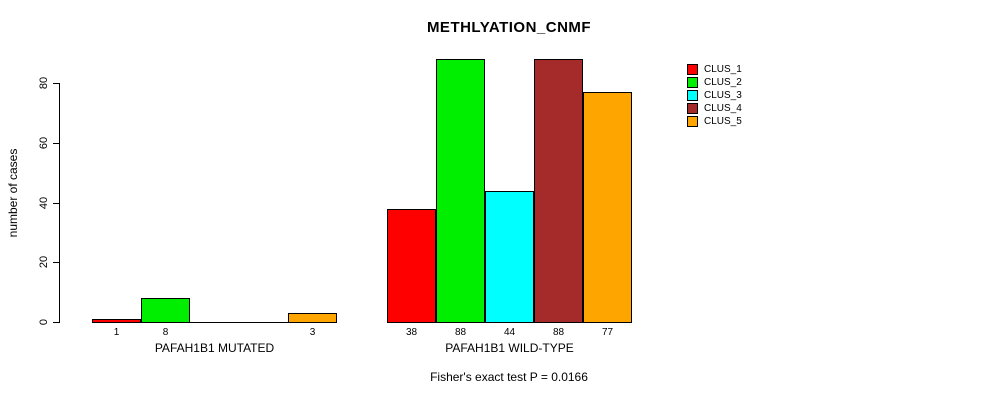 This screenshot has height=400, width=990. I want to click on y-axis-tick-label: 20, so click(44, 262).